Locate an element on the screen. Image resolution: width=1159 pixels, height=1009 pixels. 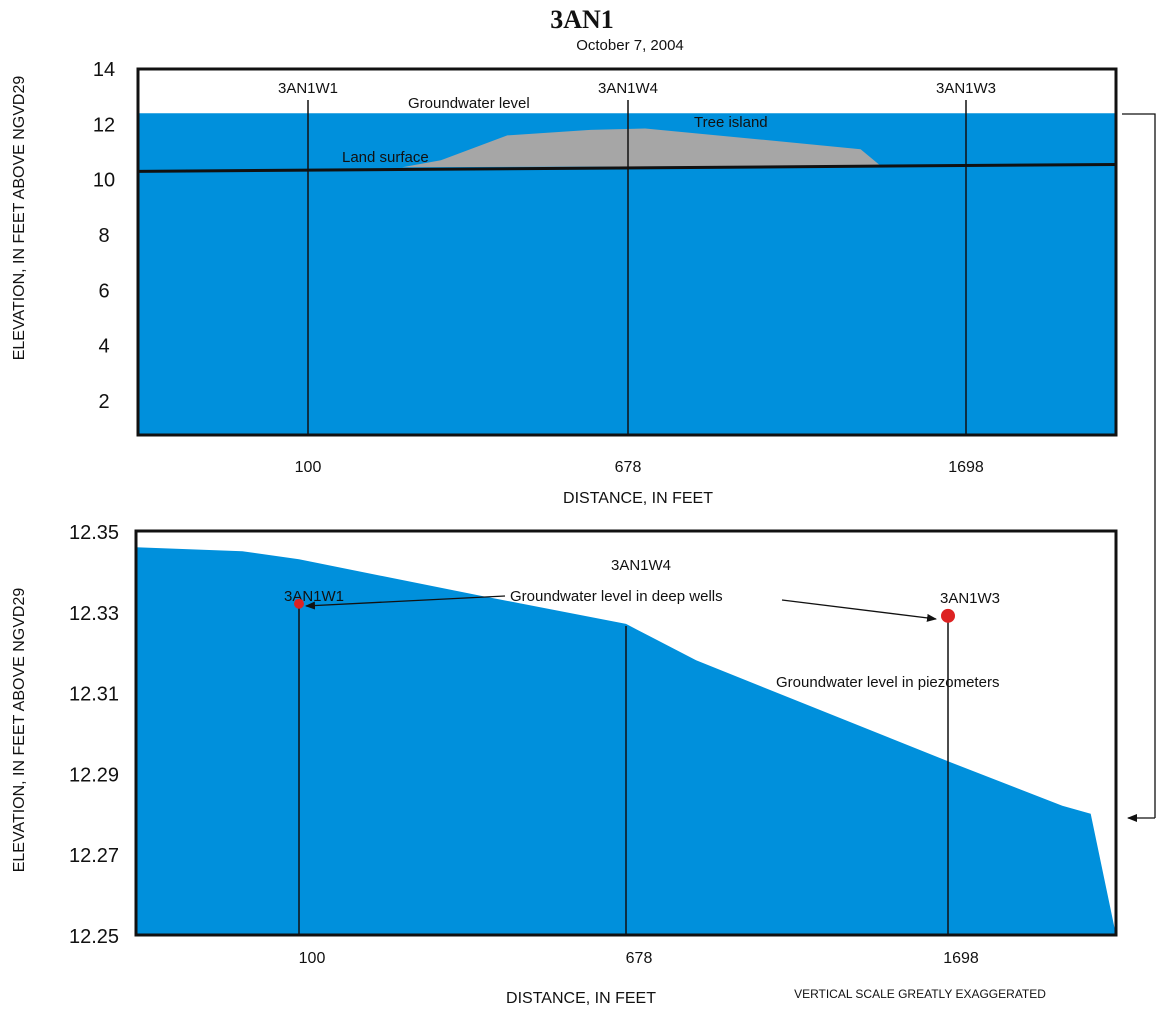
y-tick-label: 12.27 is located at coordinates (94, 856).